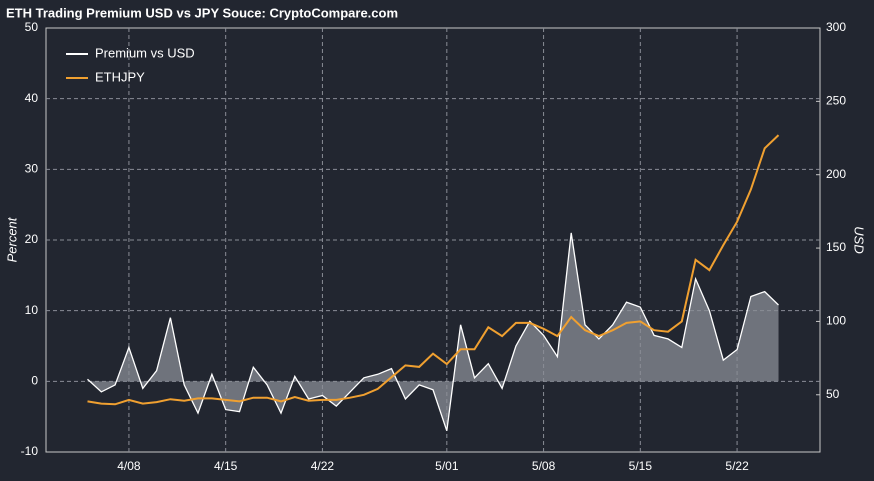 Image resolution: width=874 pixels, height=481 pixels. Describe the element at coordinates (737, 466) in the screenshot. I see `x-tick-label: 5/22` at that location.